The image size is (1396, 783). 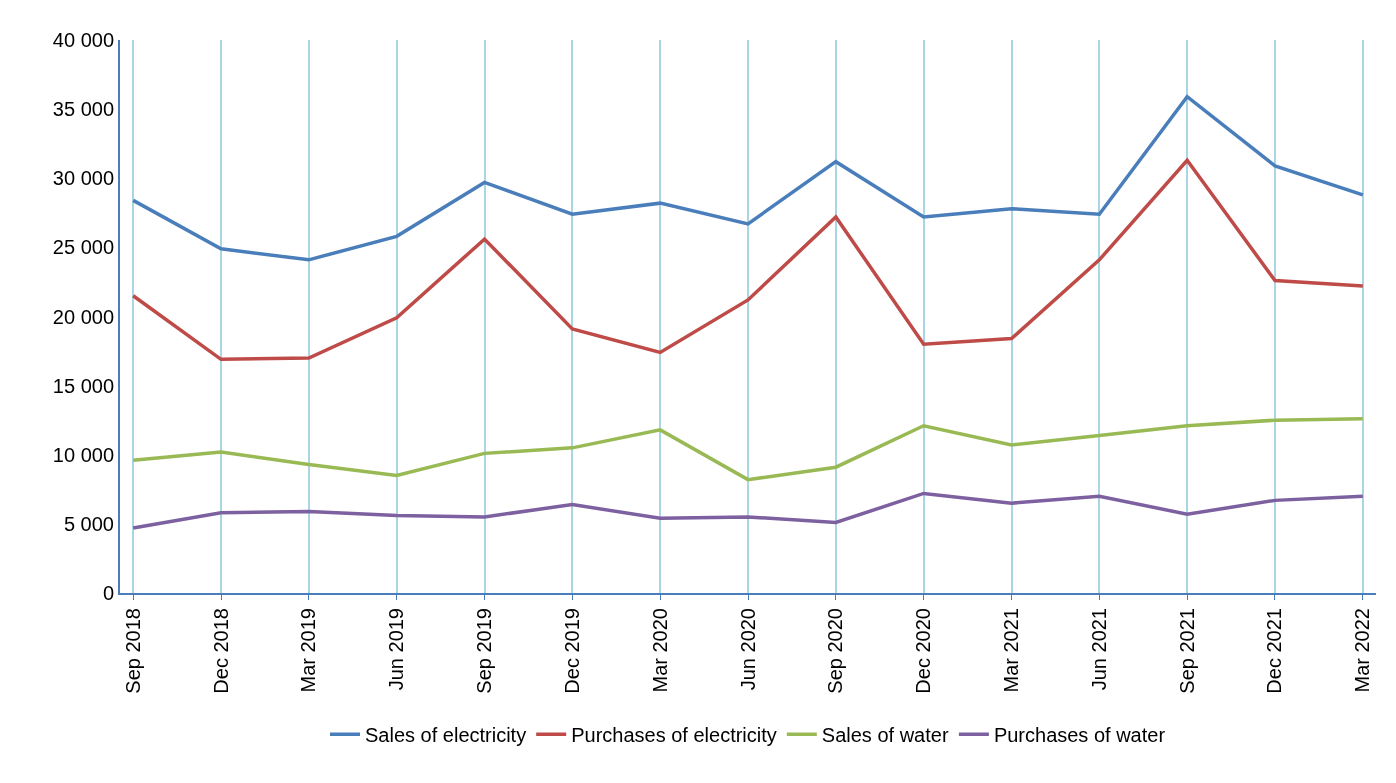 I want to click on x-tick-label: Jun 2021, so click(x=1098, y=649).